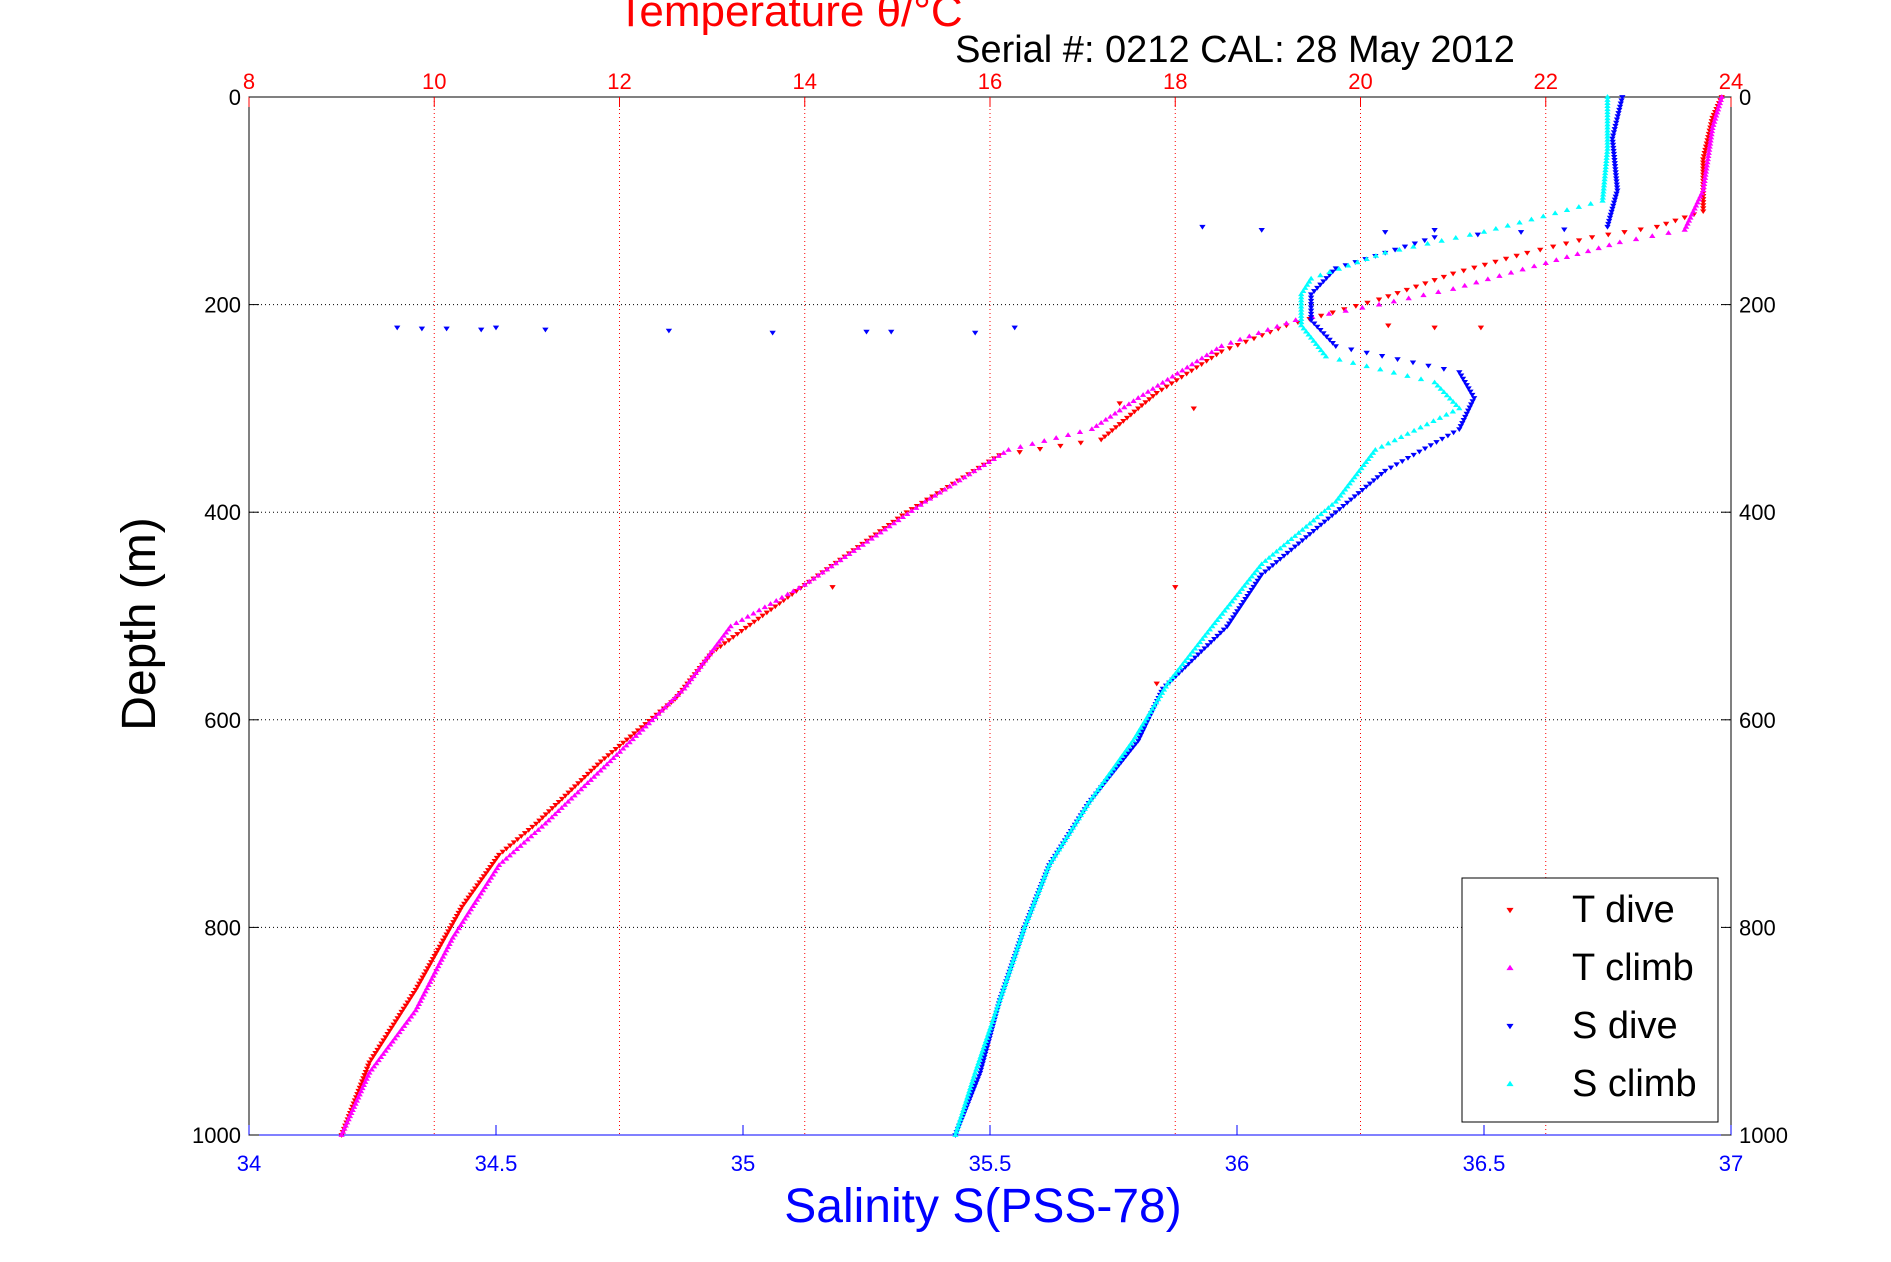 The height and width of the screenshot is (1262, 1891). Describe the element at coordinates (1757, 305) in the screenshot. I see `depth-tick-label-right: 200` at that location.